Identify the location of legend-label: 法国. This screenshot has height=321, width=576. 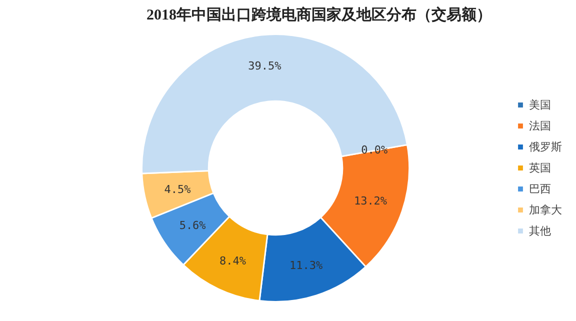
(540, 125).